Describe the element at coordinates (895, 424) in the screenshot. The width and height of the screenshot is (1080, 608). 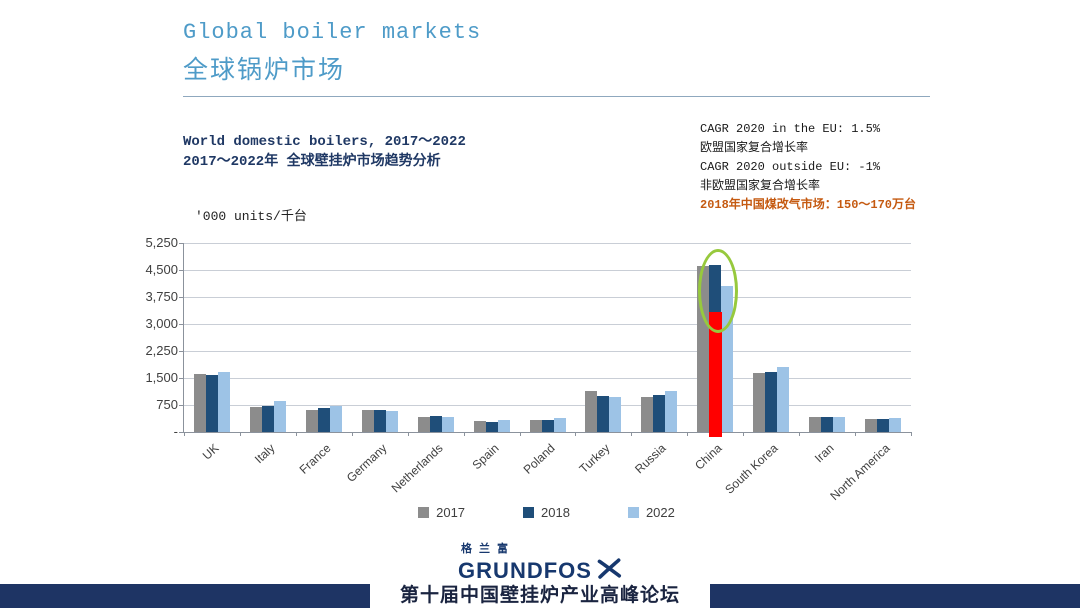
I see `bar-2022-north-america` at that location.